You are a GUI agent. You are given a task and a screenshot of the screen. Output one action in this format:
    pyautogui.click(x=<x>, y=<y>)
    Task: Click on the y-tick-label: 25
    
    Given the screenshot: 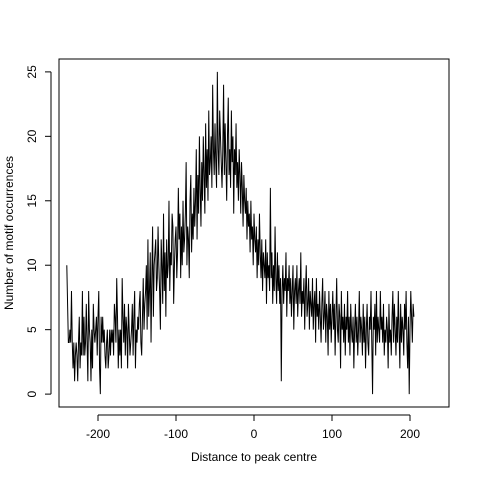 What is the action you would take?
    pyautogui.click(x=32, y=72)
    